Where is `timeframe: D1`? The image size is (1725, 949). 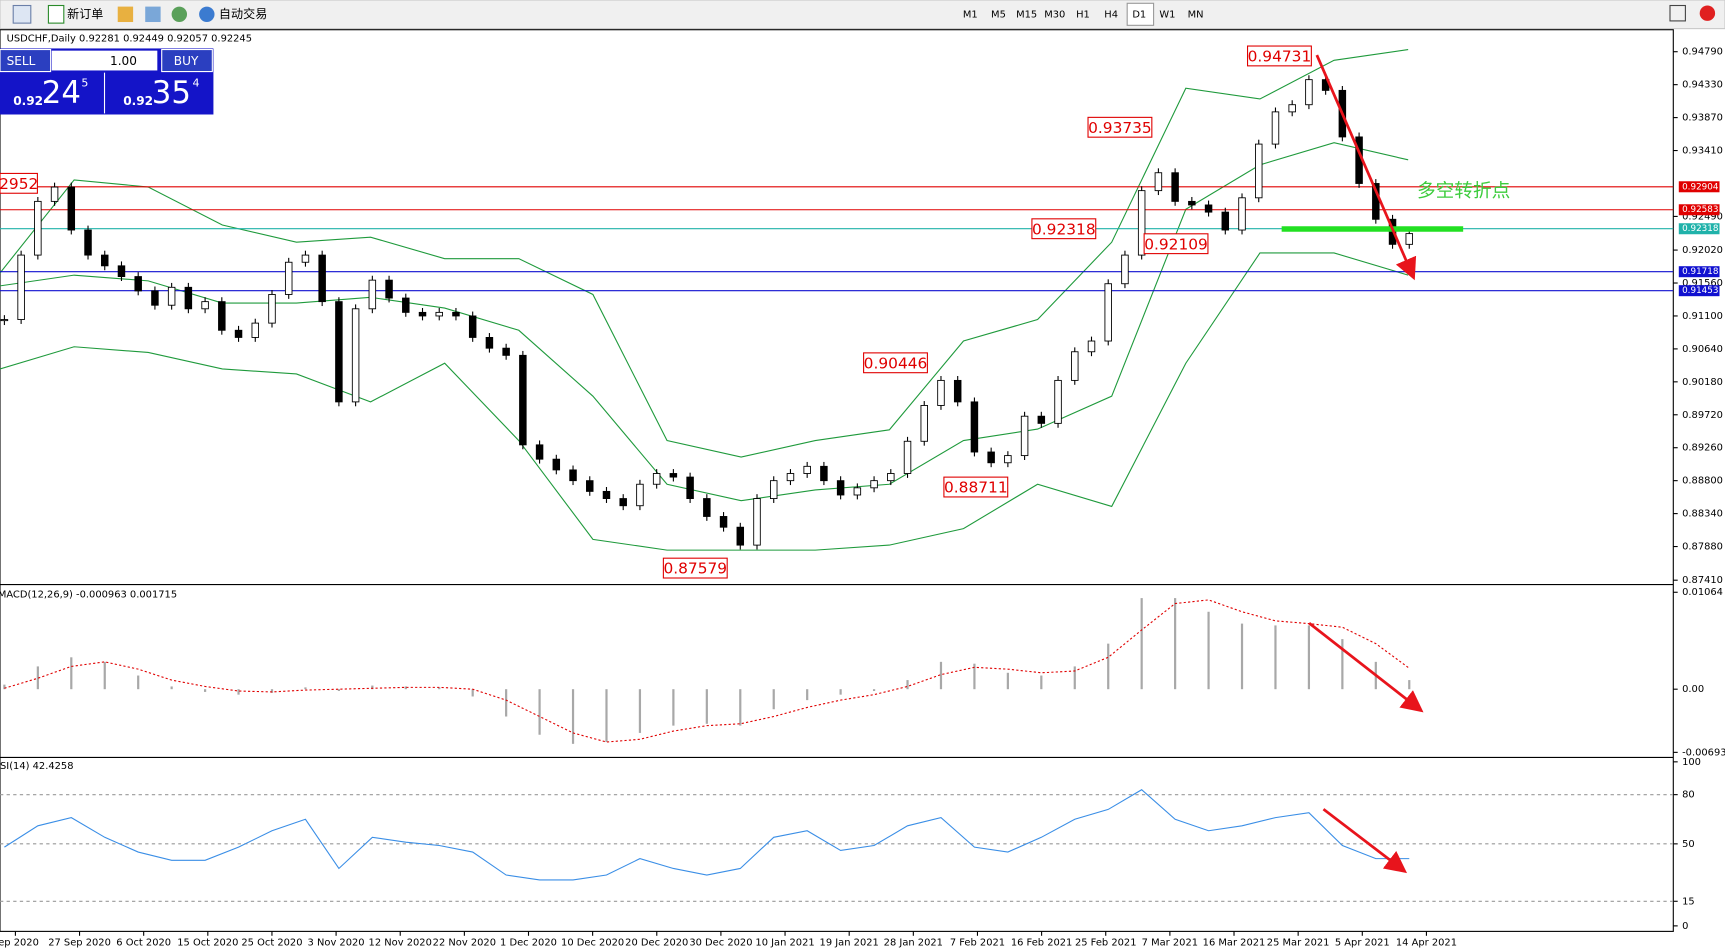 timeframe: D1 is located at coordinates (1139, 14).